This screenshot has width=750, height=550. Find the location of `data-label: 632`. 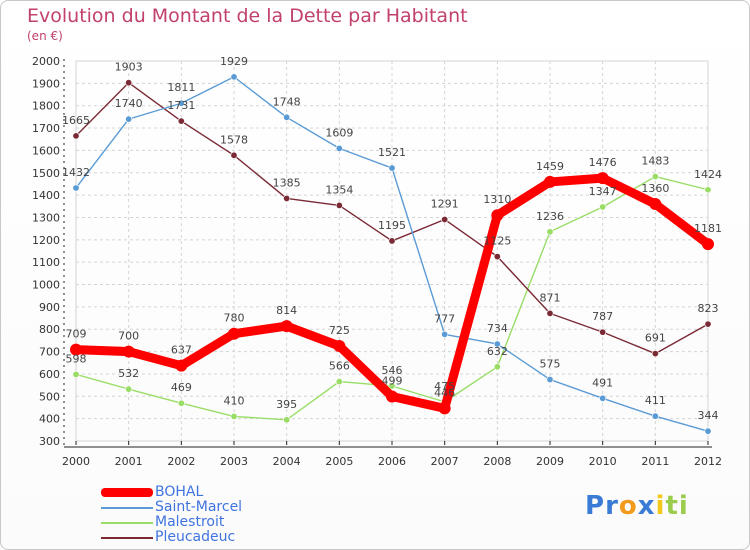

data-label: 632 is located at coordinates (497, 351).